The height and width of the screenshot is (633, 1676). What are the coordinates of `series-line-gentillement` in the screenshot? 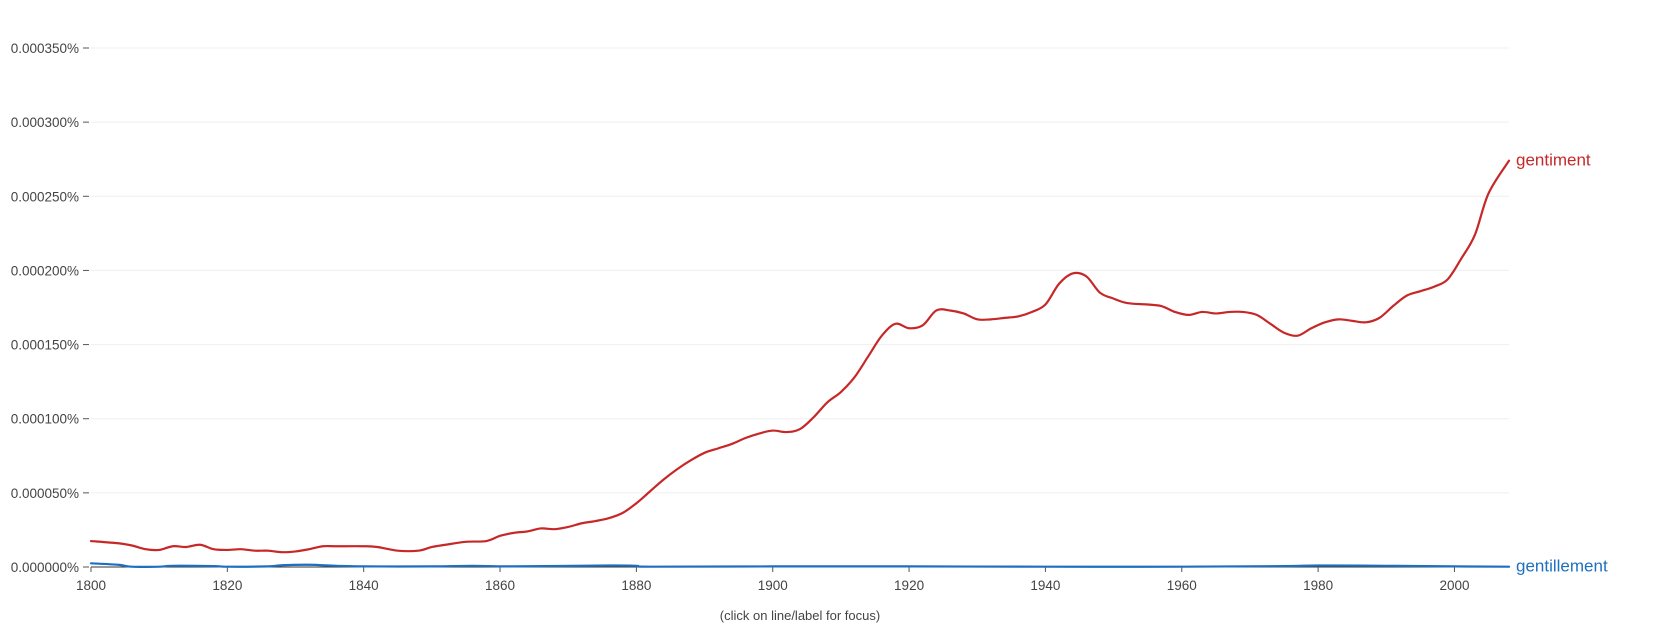 It's located at (800, 565).